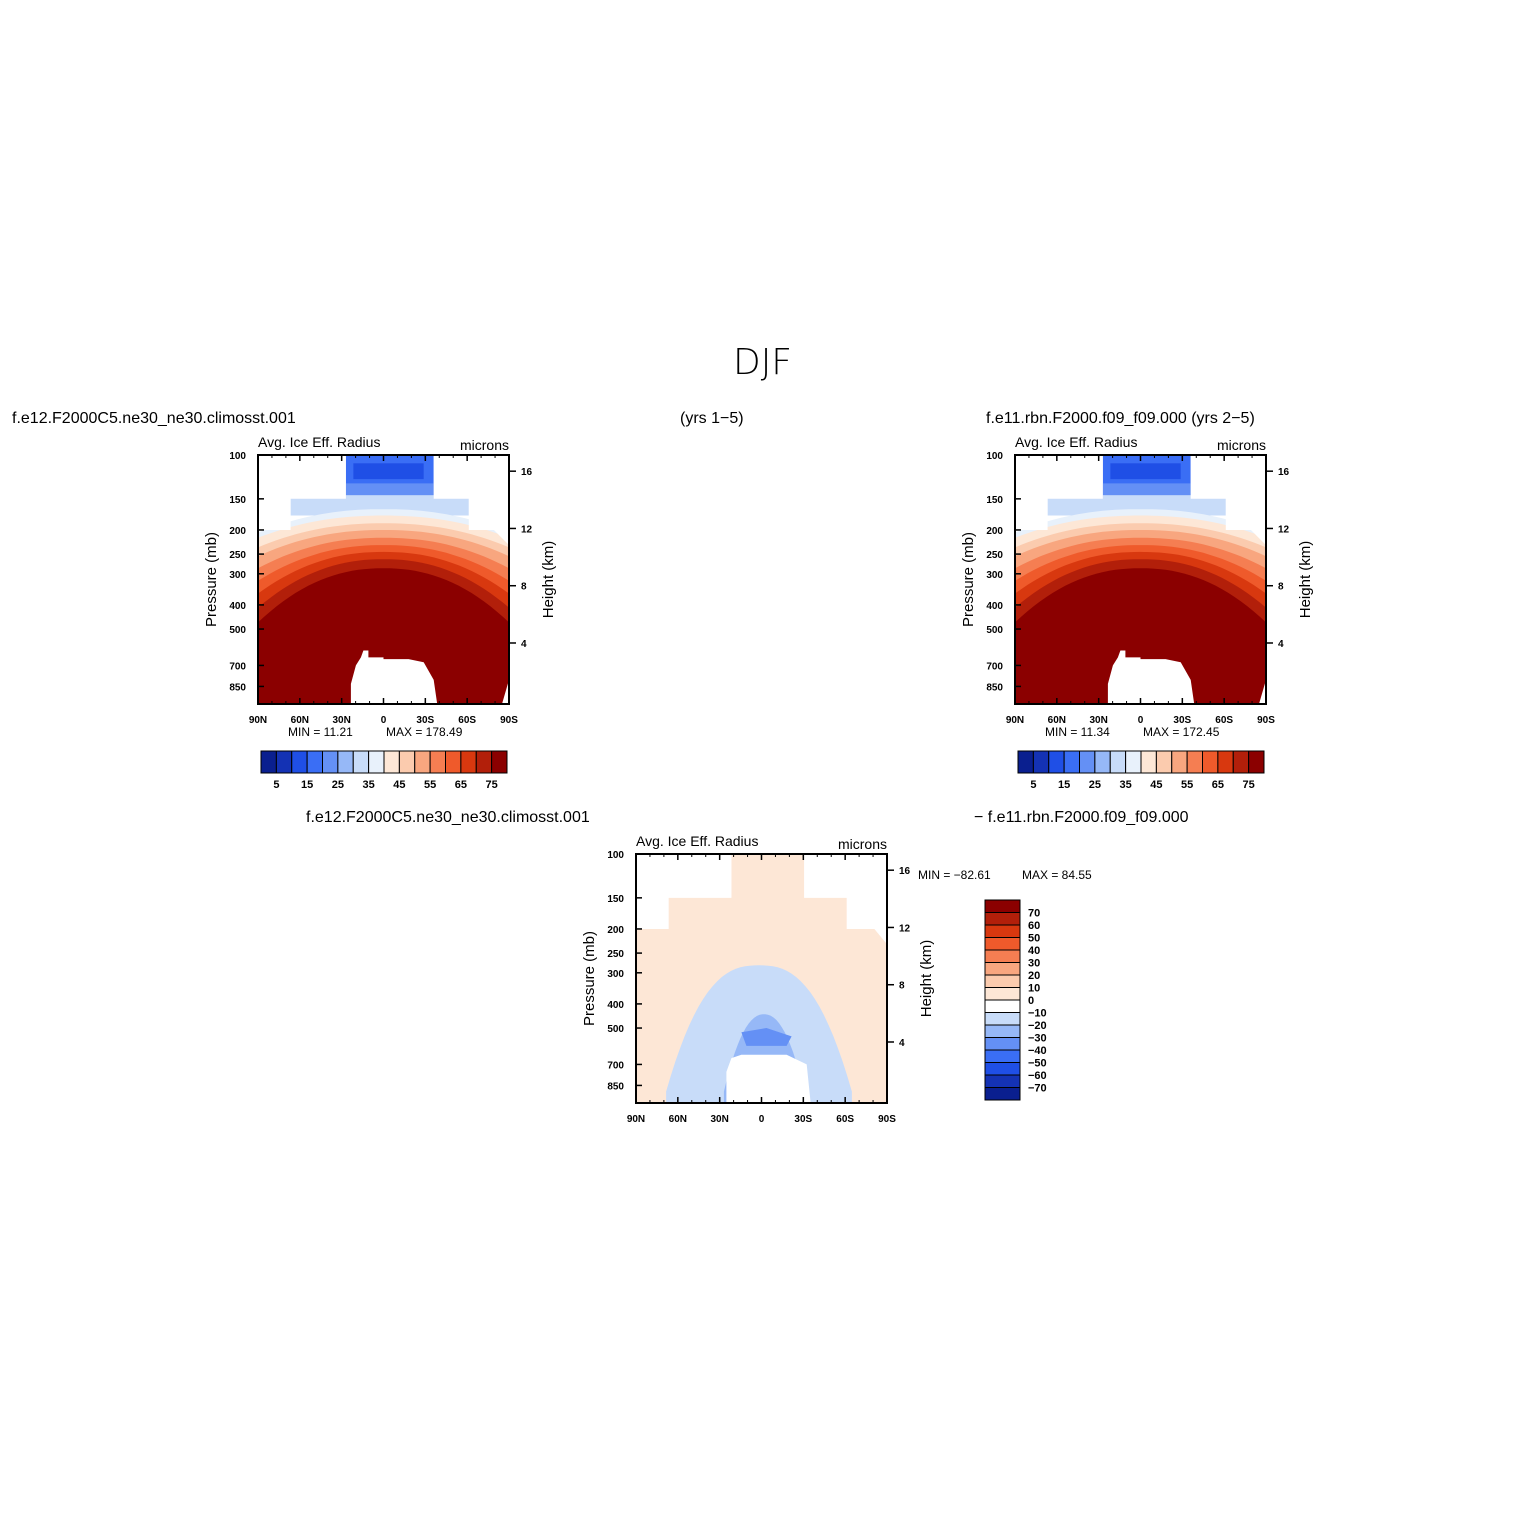 The height and width of the screenshot is (1525, 1525). What do you see at coordinates (1037, 1051) in the screenshot?
I see `colorbar-label: −40` at bounding box center [1037, 1051].